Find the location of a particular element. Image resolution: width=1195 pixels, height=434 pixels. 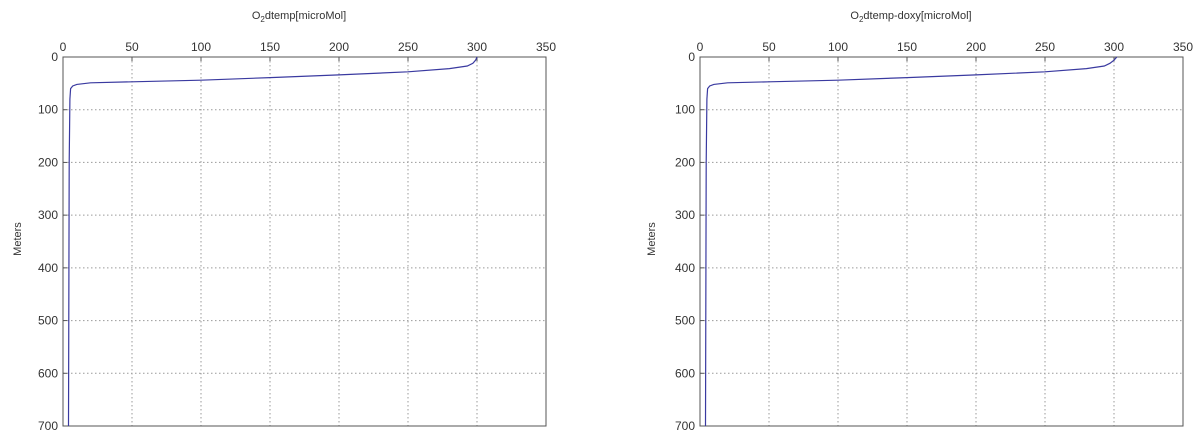

chart-left-xtick-label-1: 50 is located at coordinates (132, 47).